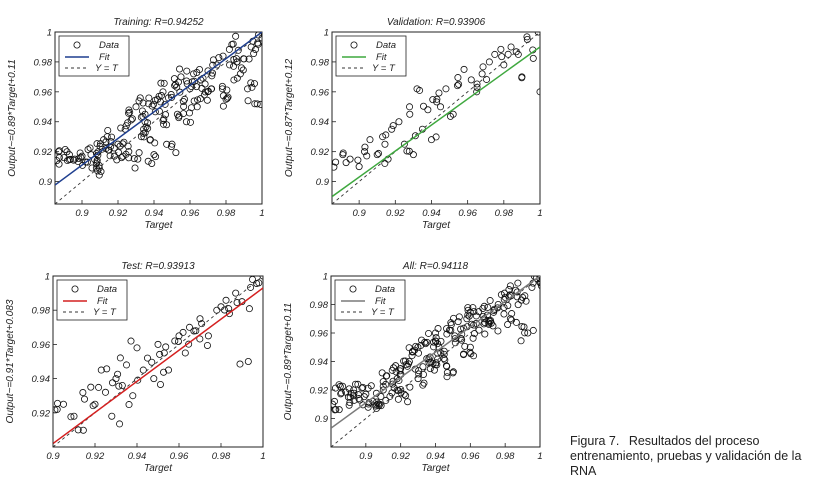  I want to click on plot-marks, so click(158, 361).